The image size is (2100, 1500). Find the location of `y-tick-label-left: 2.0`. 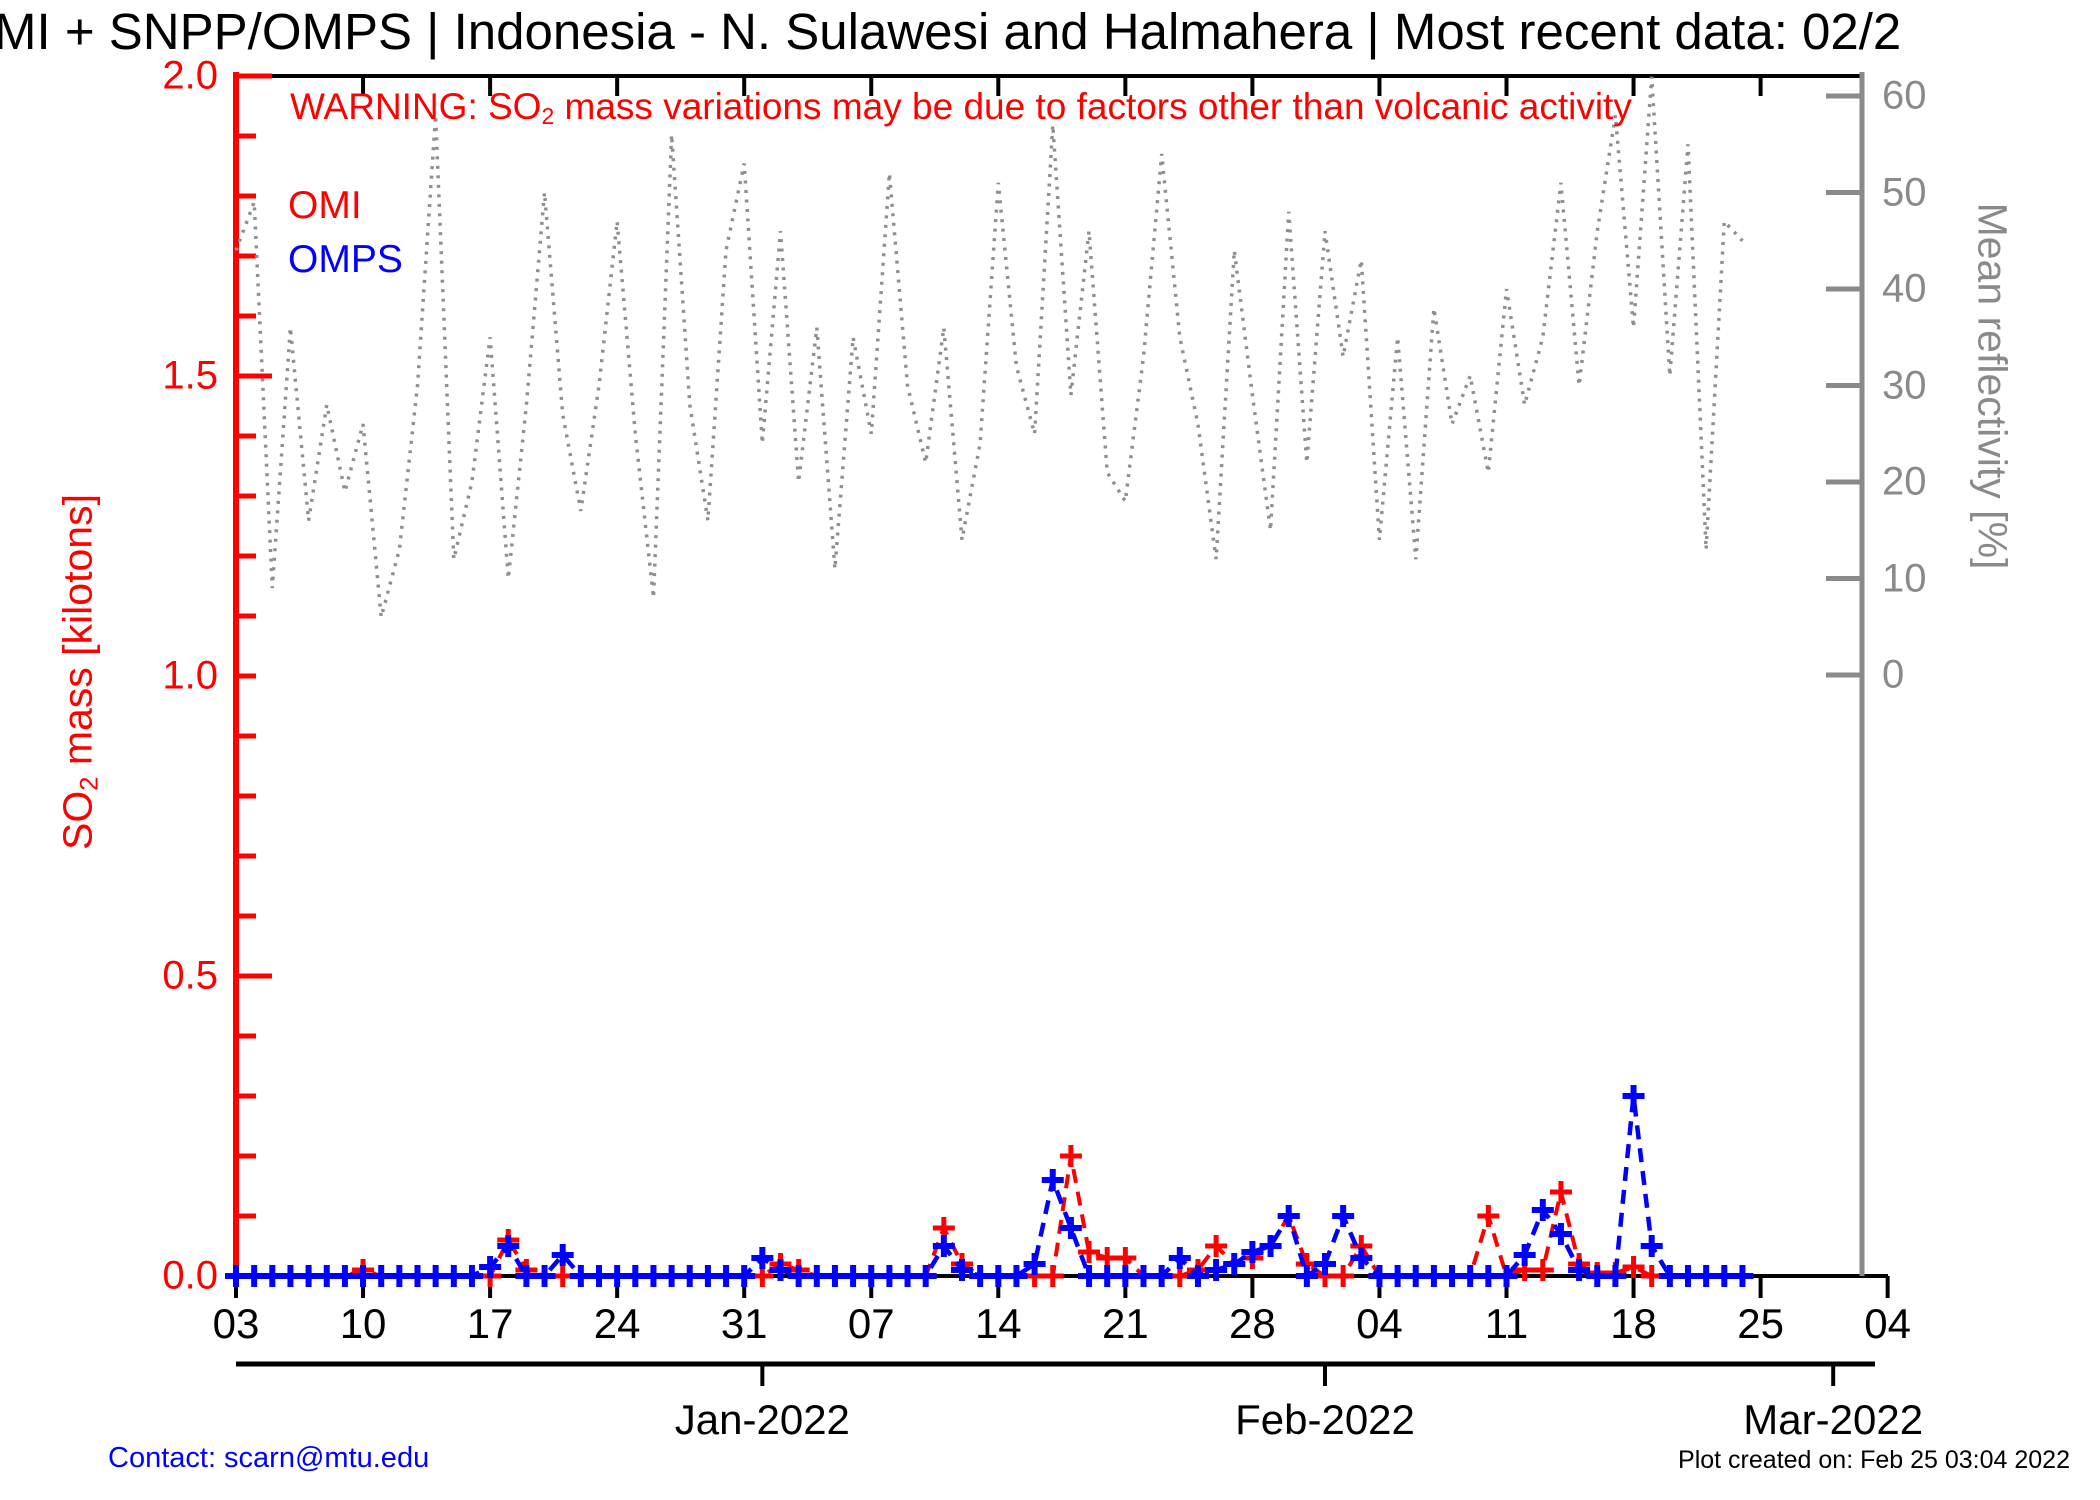

y-tick-label-left: 2.0 is located at coordinates (190, 75).